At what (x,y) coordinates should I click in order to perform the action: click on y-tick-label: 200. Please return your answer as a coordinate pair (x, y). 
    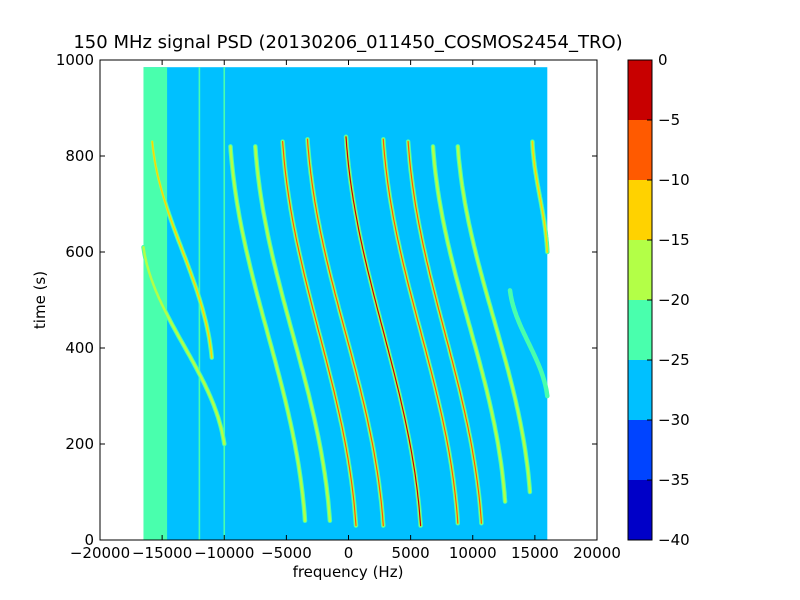
    Looking at the image, I should click on (79, 444).